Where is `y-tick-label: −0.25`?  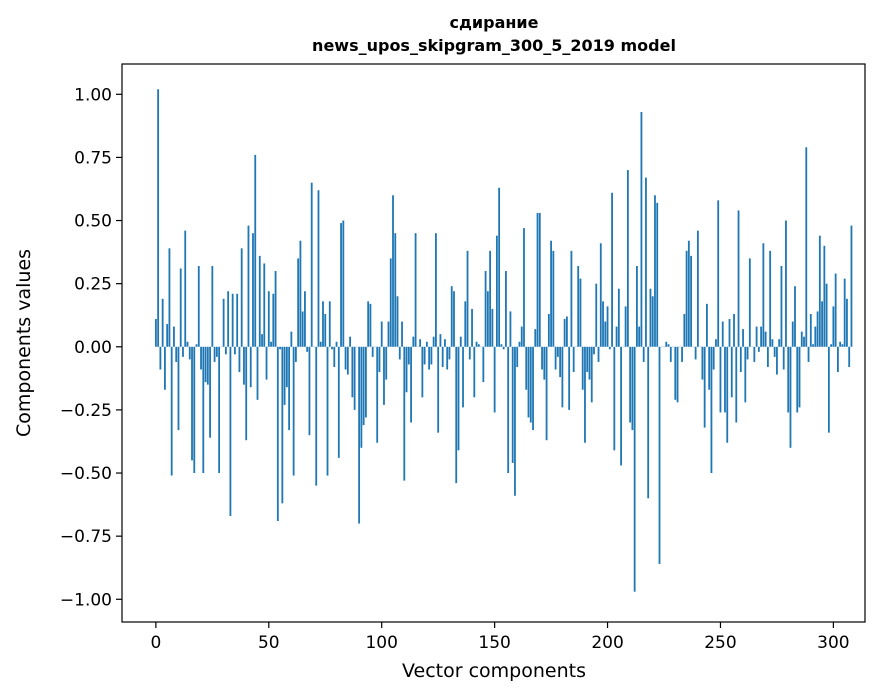 y-tick-label: −0.25 is located at coordinates (86, 411).